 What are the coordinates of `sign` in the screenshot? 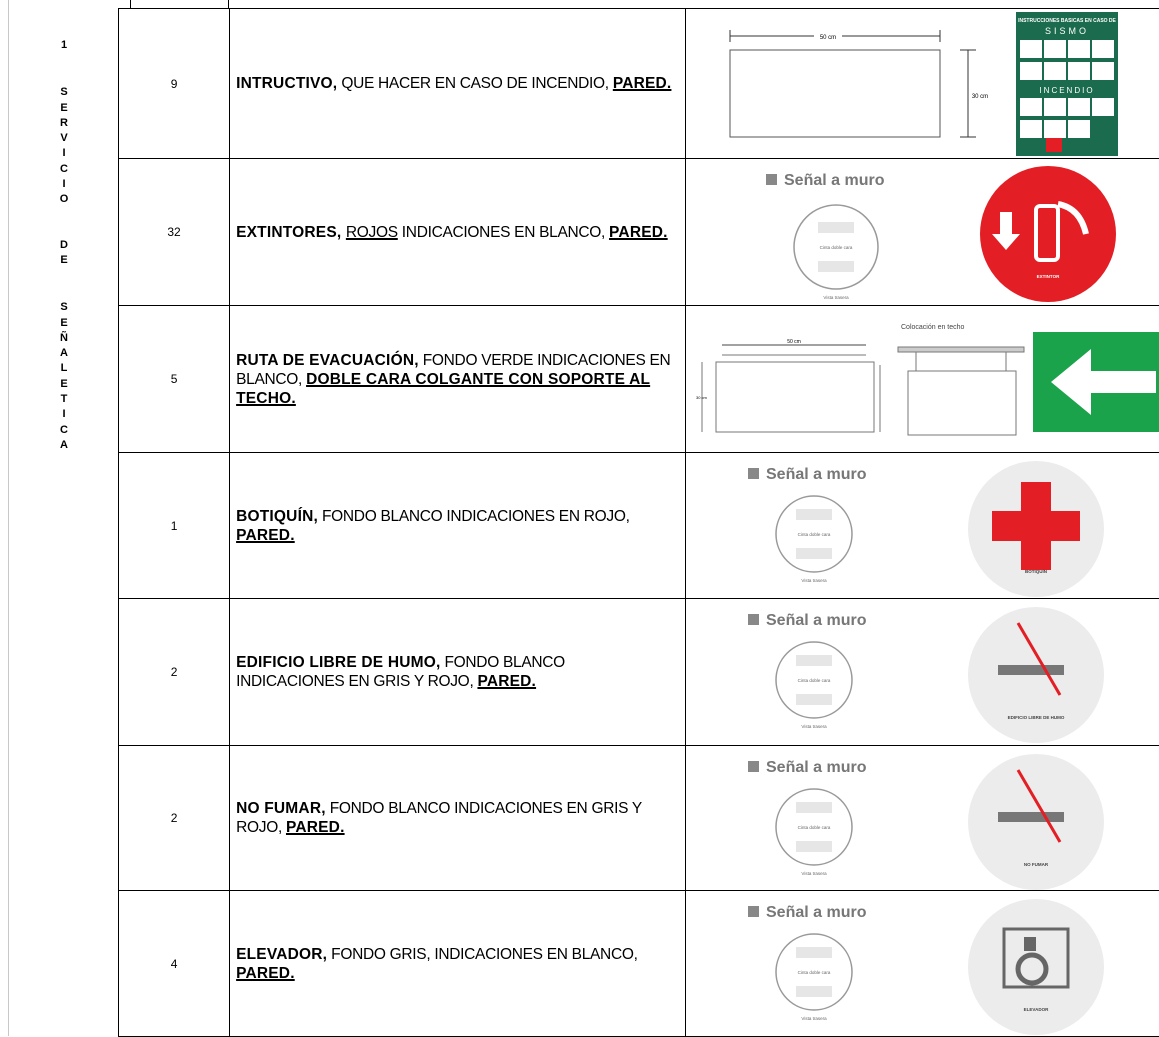 It's located at (1036, 967).